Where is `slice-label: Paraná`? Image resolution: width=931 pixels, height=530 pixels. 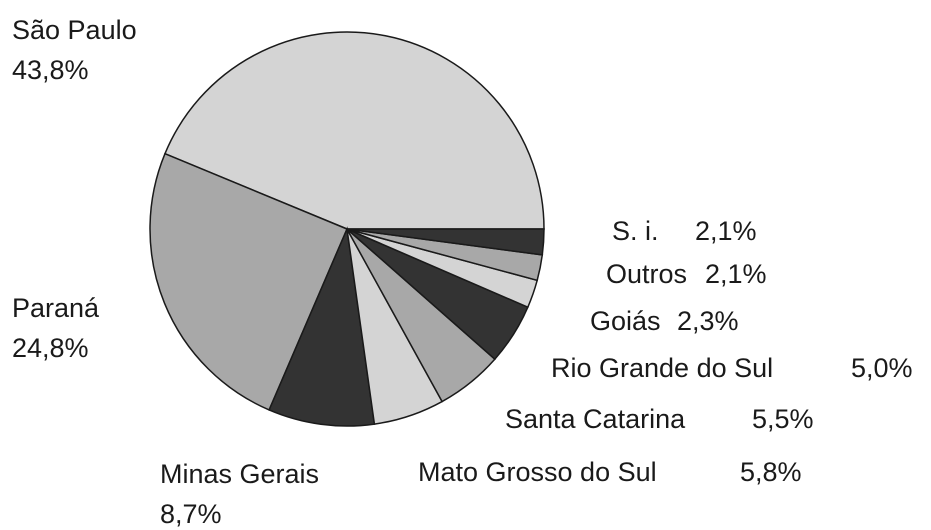 slice-label: Paraná is located at coordinates (56, 308).